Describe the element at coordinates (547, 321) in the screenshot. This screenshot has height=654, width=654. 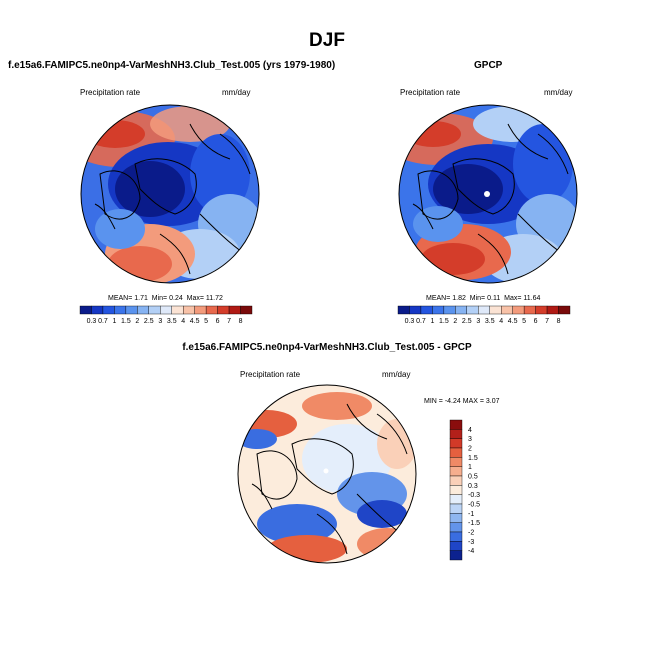
I see `obs-colorbar-tick-label: 7` at that location.